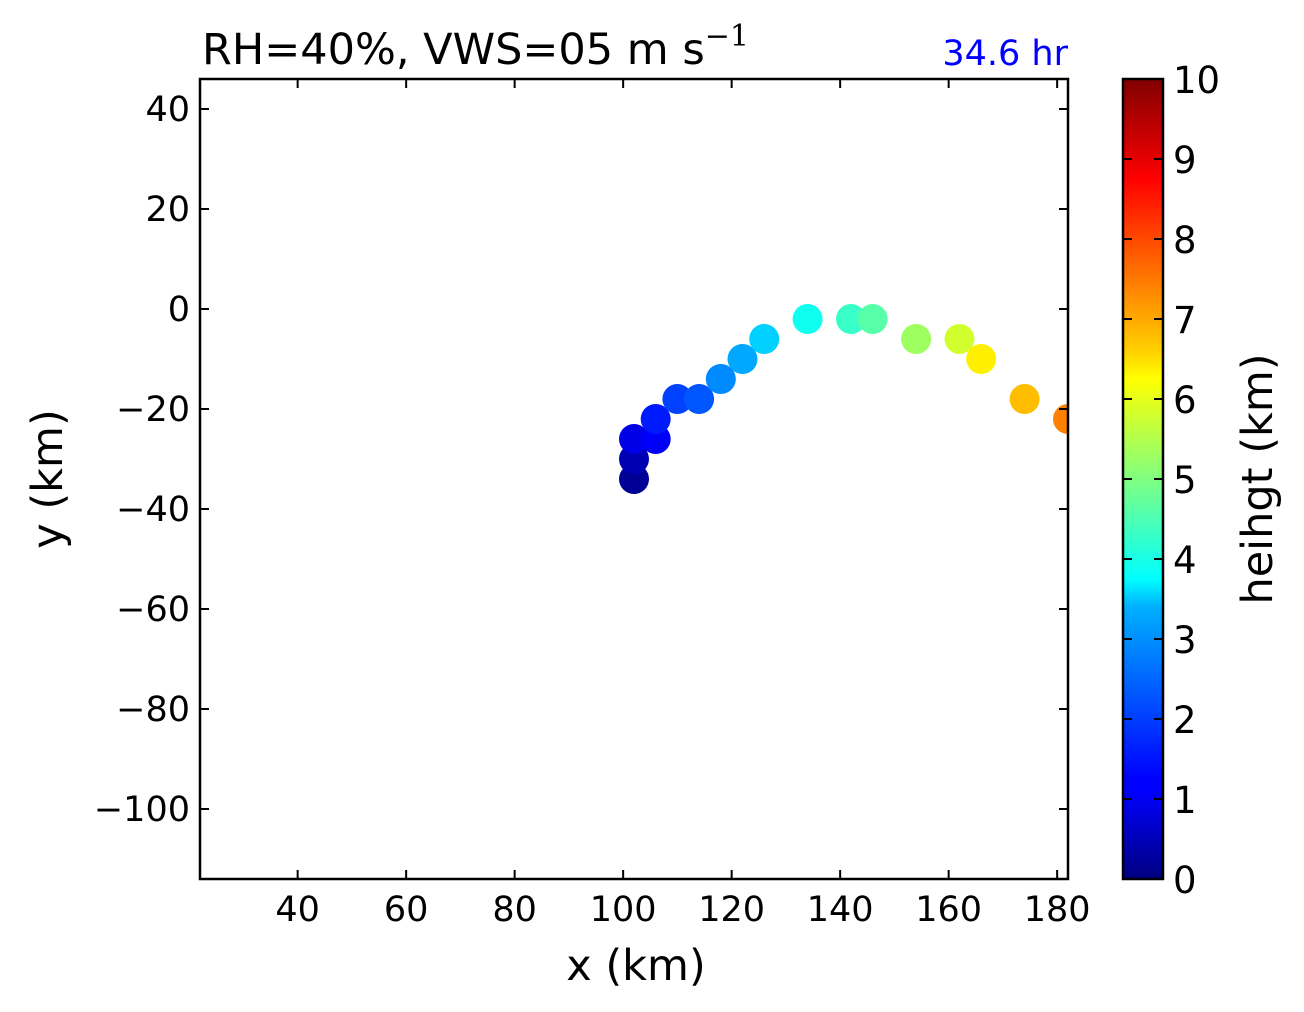  What do you see at coordinates (1057, 910) in the screenshot?
I see `x-tick-label: 180` at bounding box center [1057, 910].